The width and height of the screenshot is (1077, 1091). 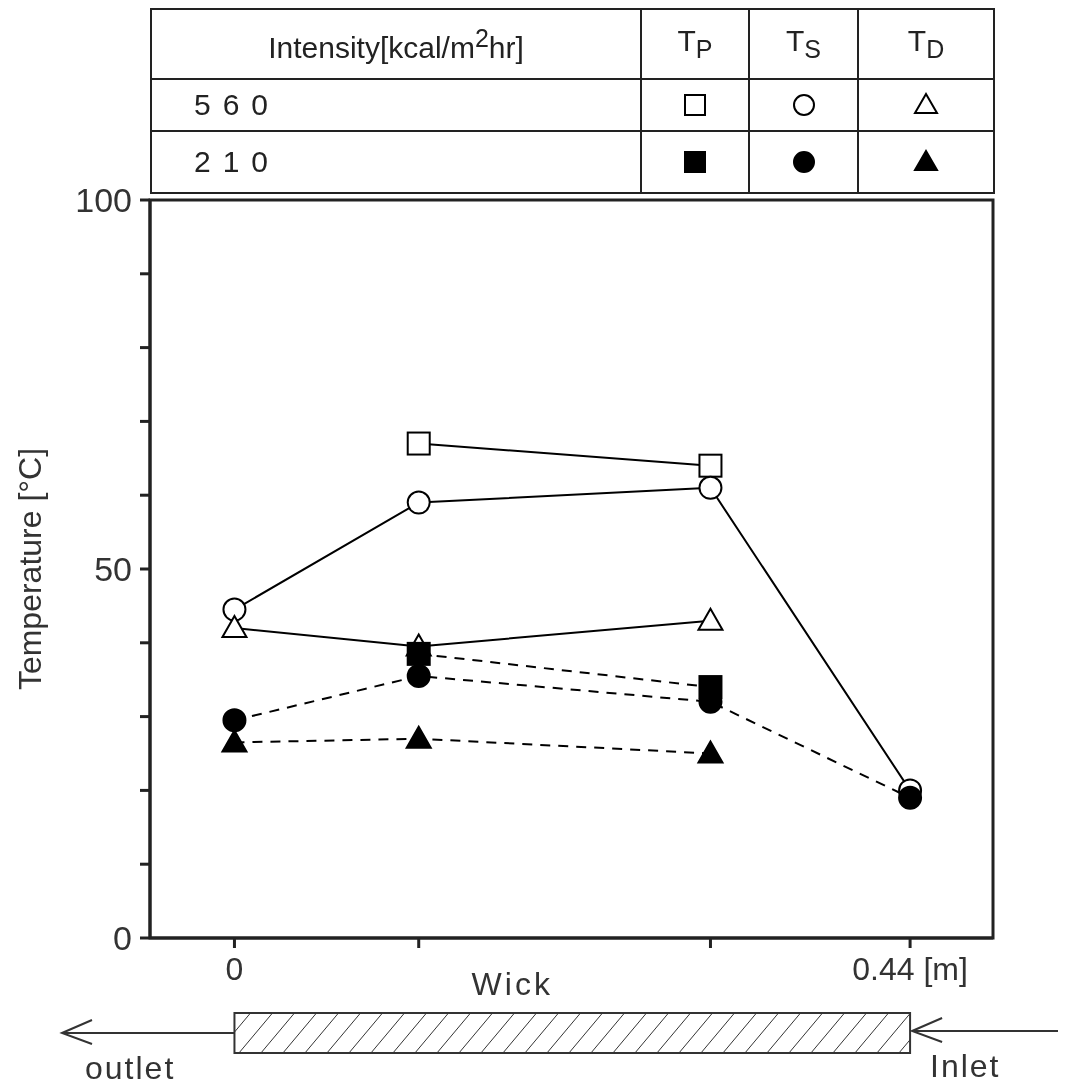 What do you see at coordinates (803, 43) in the screenshot?
I see `text: T$_{S}$` at bounding box center [803, 43].